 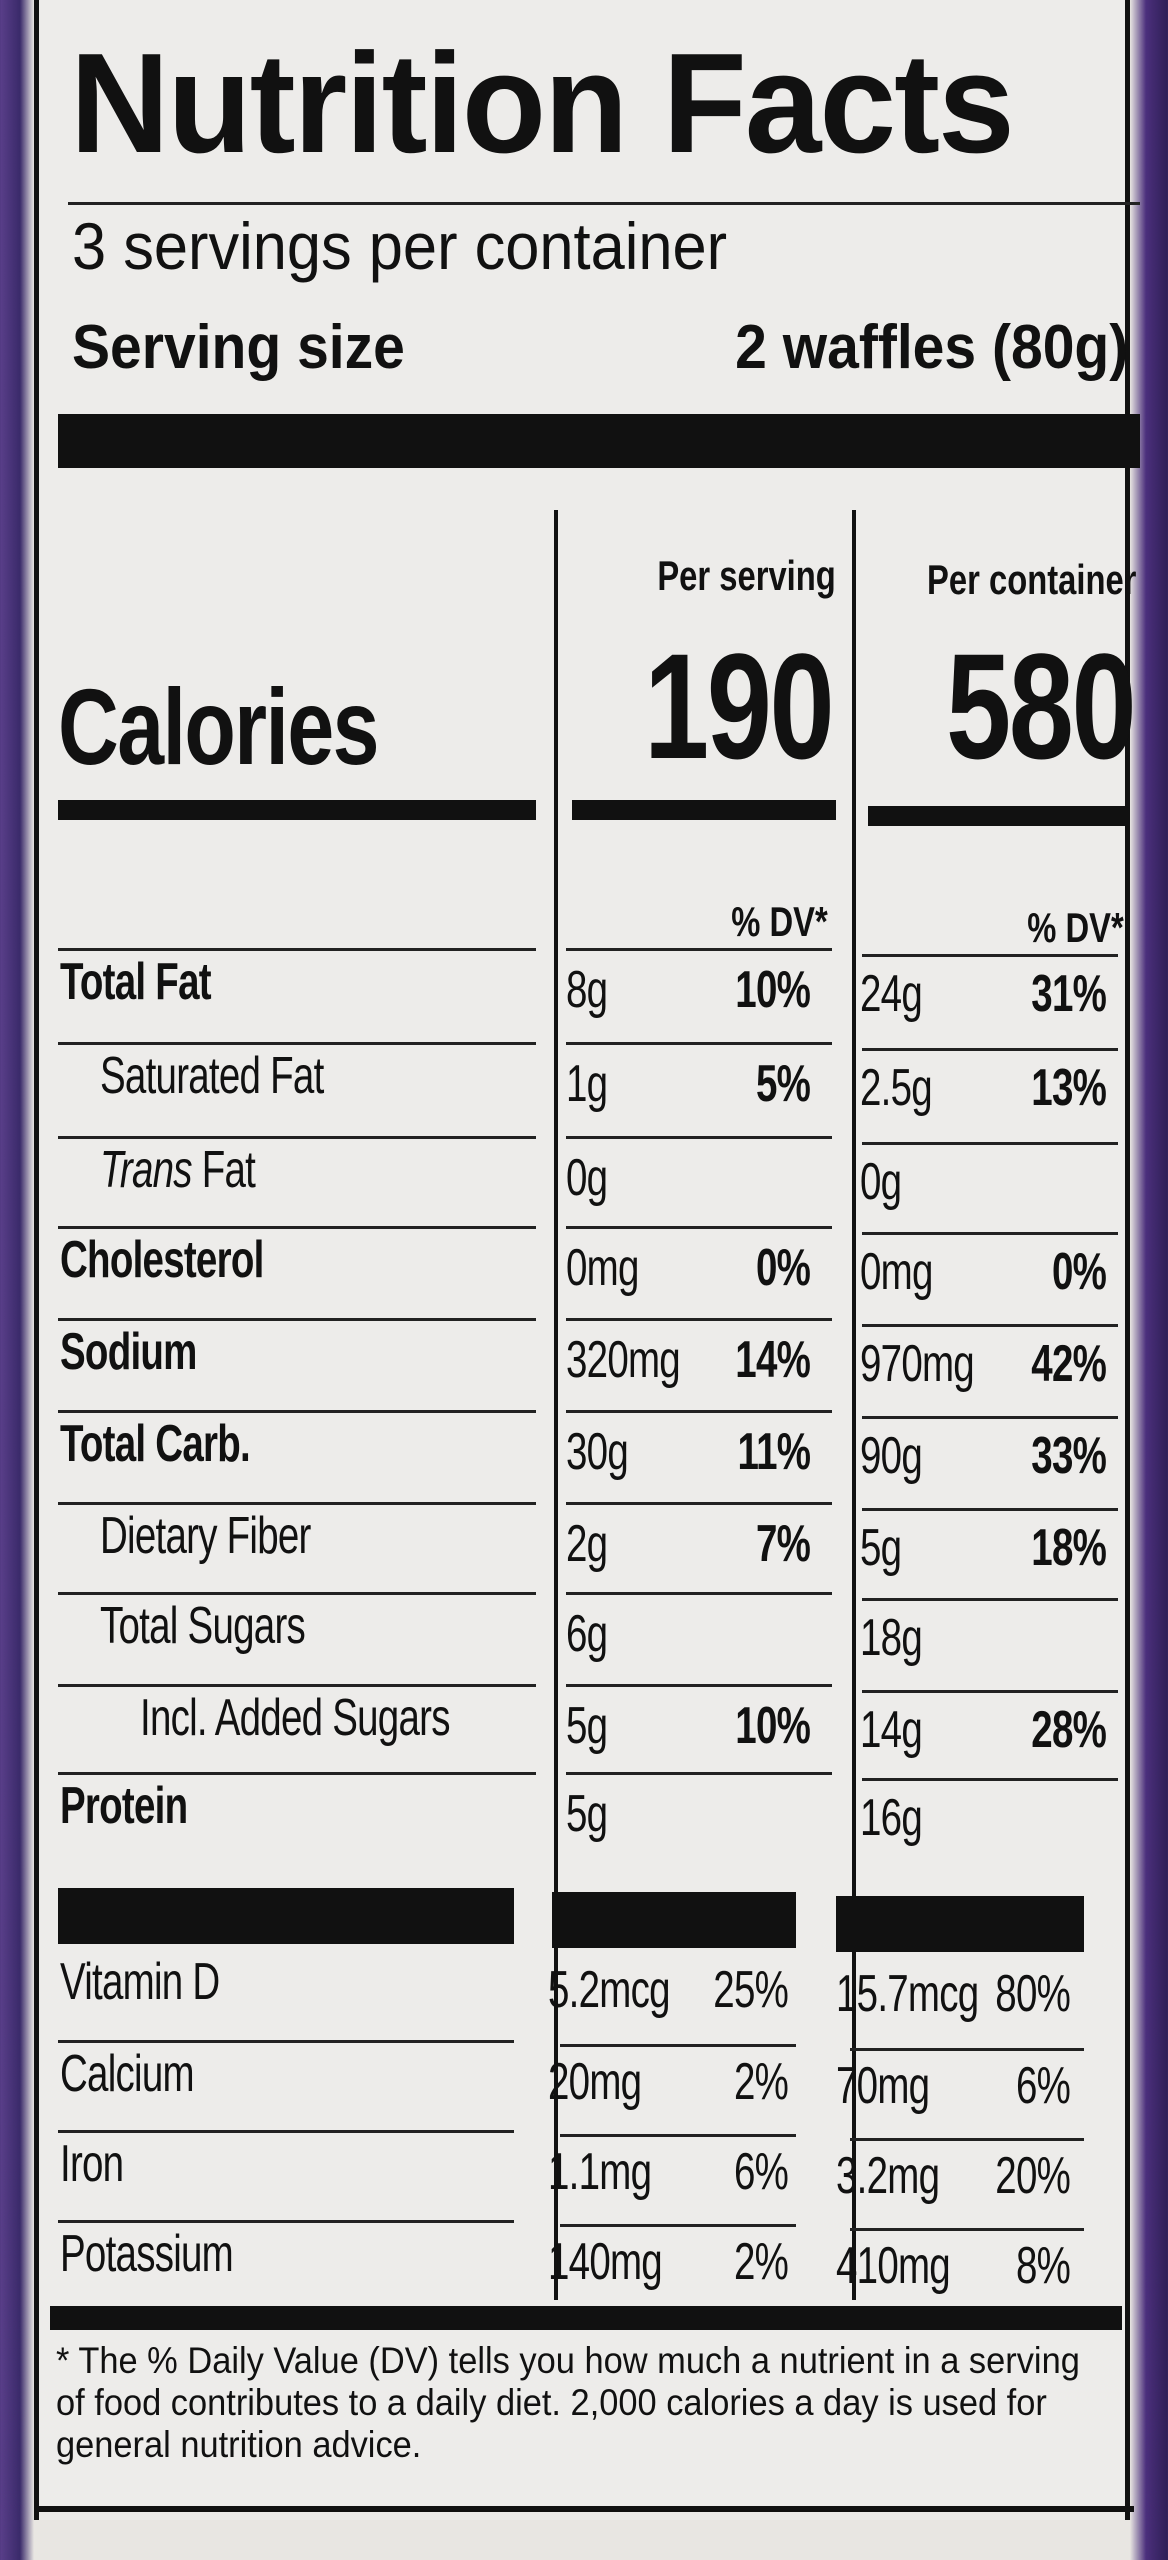 What do you see at coordinates (913, 2266) in the screenshot?
I see `vitamin-container-amount: 410mg` at bounding box center [913, 2266].